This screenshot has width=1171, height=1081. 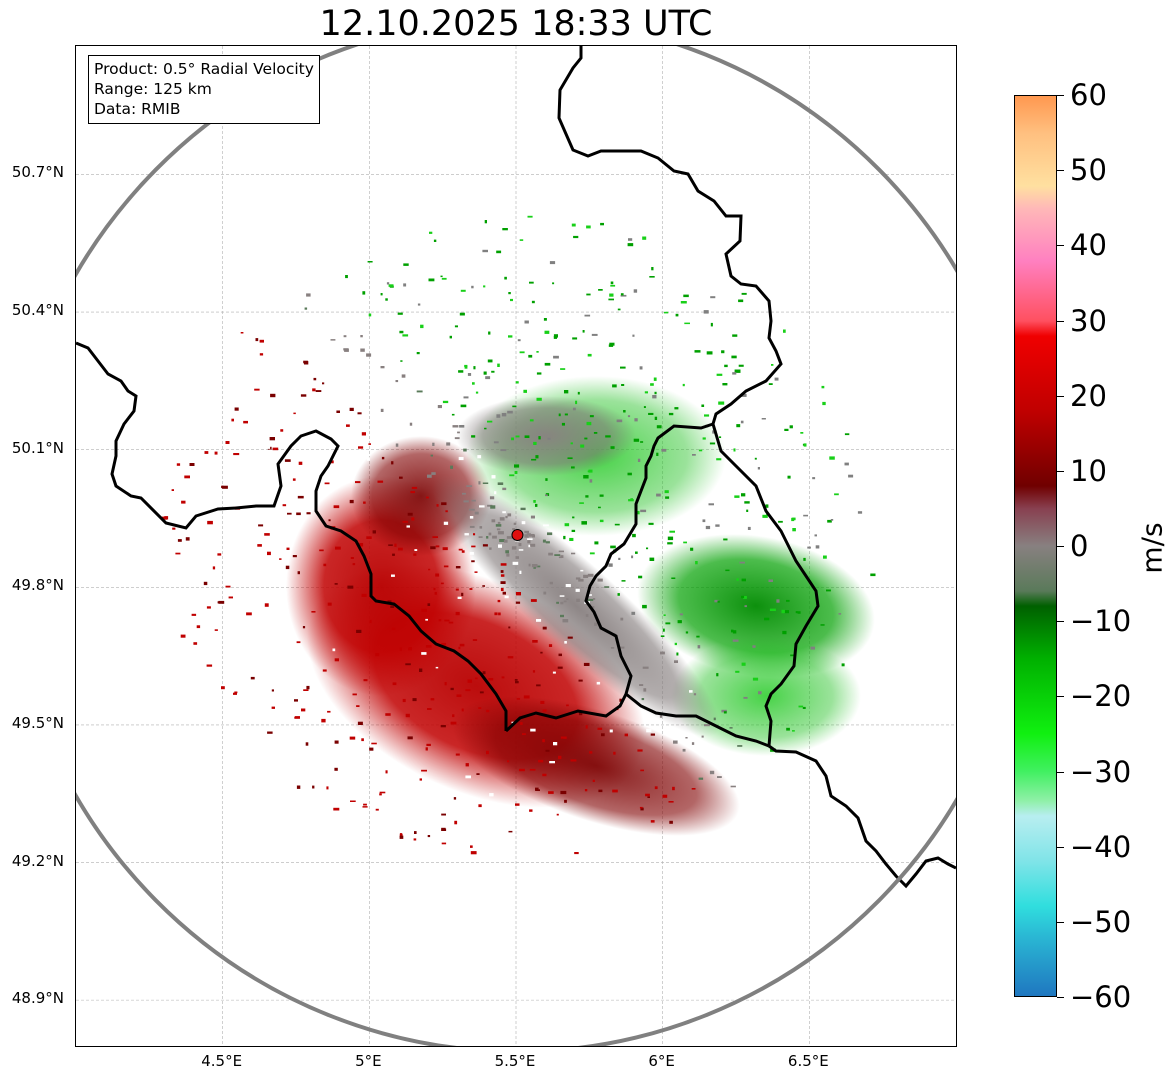 What do you see at coordinates (1088, 395) in the screenshot?
I see `colorbar-tick-label: 20` at bounding box center [1088, 395].